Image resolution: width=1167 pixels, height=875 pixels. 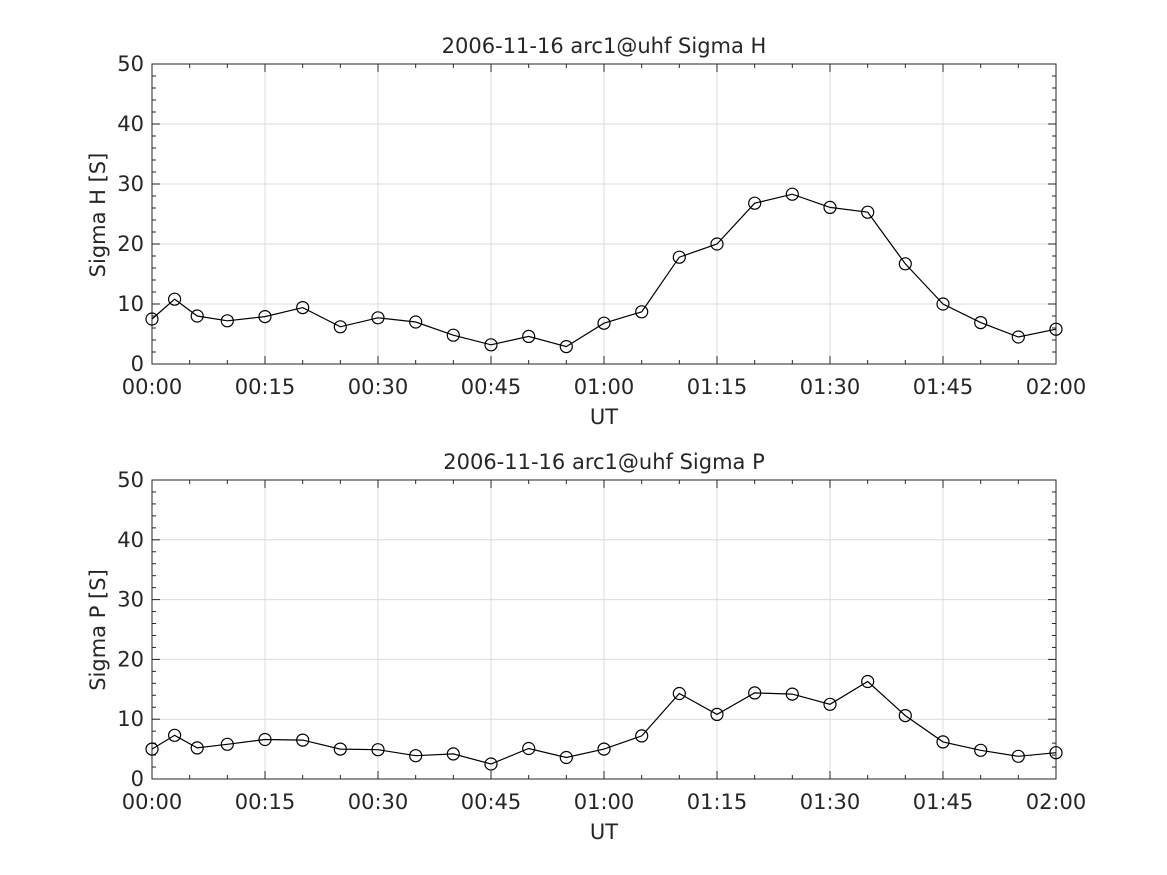 What do you see at coordinates (604, 462) in the screenshot?
I see `sigma-p-title: 2006-11-16 arc1@uhf Sigma P` at bounding box center [604, 462].